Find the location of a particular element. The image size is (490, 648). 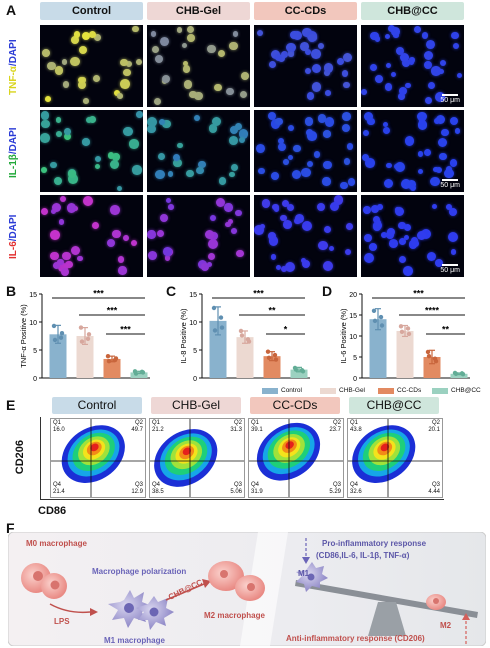

m2-label: M2 macrophage is located at coordinates (234, 615).